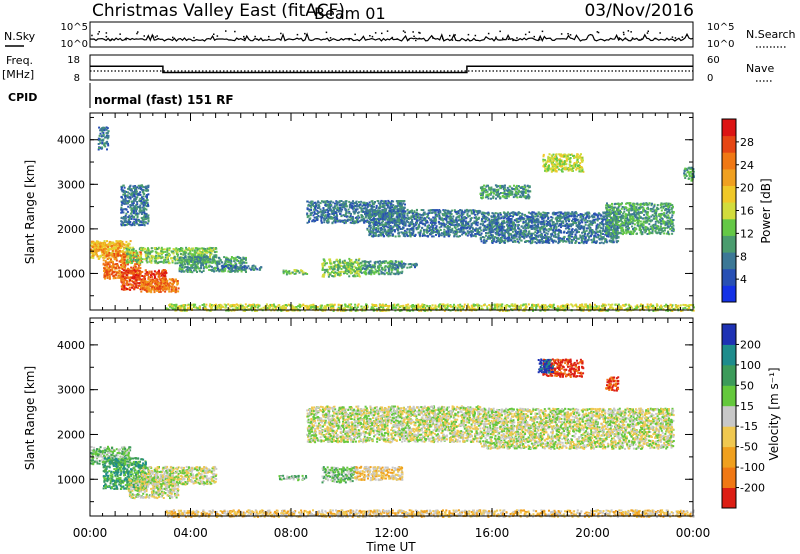 The height and width of the screenshot is (554, 800). What do you see at coordinates (639, 11) in the screenshot?
I see `date-label: 03/Nov/2016` at bounding box center [639, 11].